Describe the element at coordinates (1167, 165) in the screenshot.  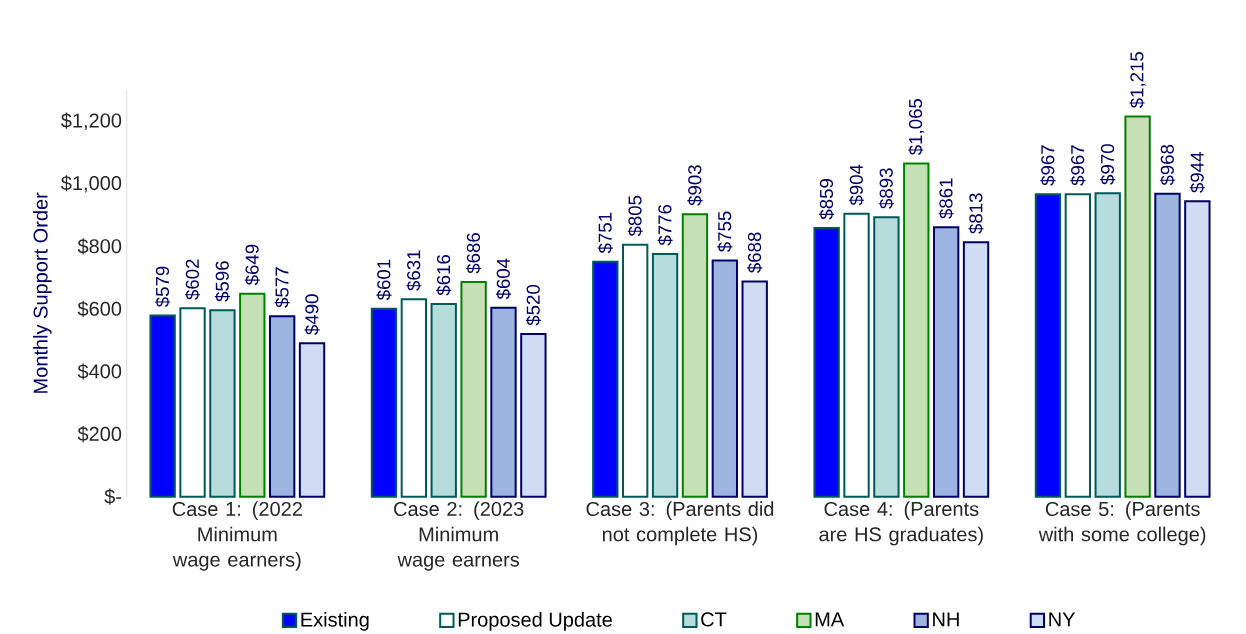
I see `data-label: $968` at that location.